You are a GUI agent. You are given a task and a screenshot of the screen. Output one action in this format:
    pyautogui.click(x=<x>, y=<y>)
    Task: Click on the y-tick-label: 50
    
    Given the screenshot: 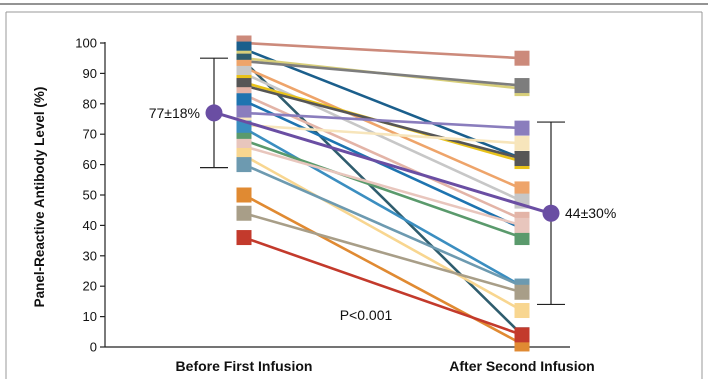 What is the action you would take?
    pyautogui.click(x=90, y=195)
    